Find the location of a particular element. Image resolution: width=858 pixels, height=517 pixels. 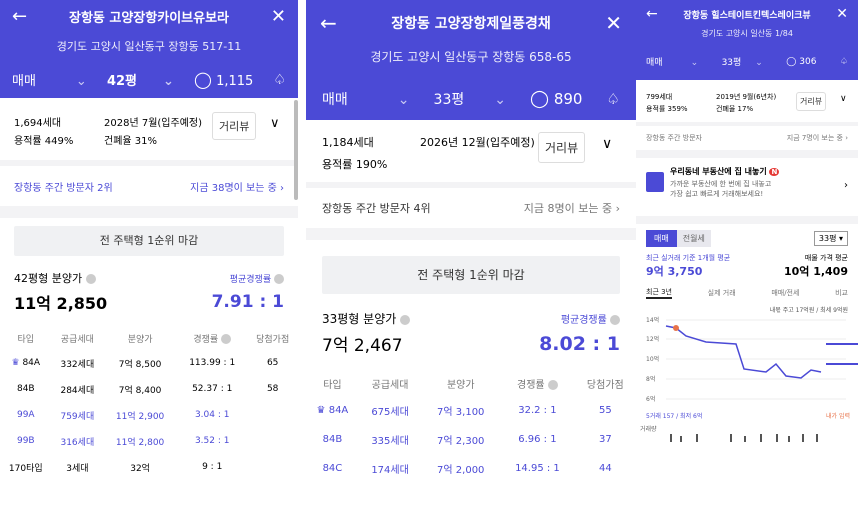

ask-price: 10억 1,409 is located at coordinates (815, 271).